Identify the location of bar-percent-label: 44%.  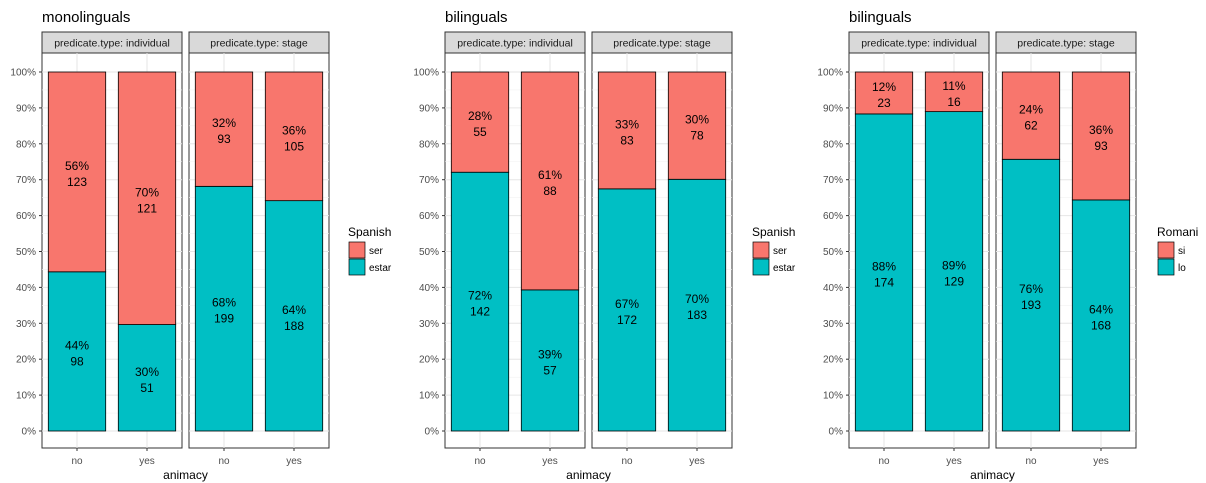
(77, 345).